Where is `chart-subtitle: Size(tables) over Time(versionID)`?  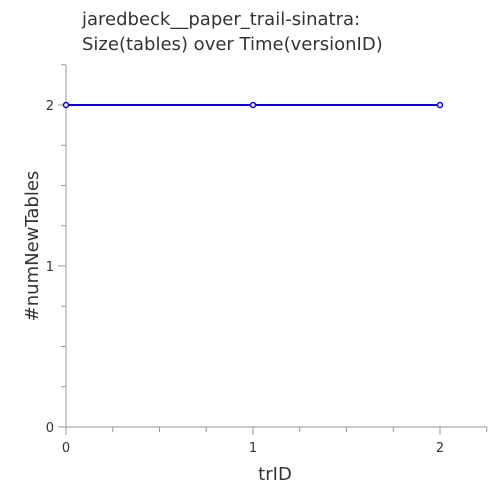 chart-subtitle: Size(tables) over Time(versionID) is located at coordinates (232, 44).